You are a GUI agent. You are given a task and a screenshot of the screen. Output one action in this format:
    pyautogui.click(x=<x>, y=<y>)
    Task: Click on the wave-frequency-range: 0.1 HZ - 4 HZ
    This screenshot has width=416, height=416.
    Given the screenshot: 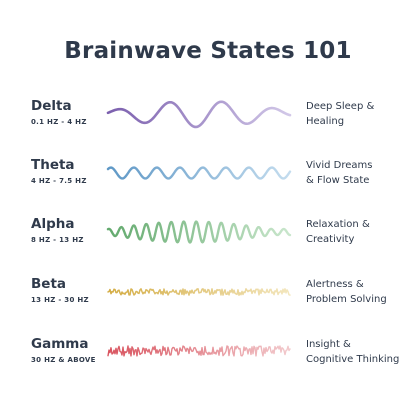 What is the action you would take?
    pyautogui.click(x=59, y=122)
    